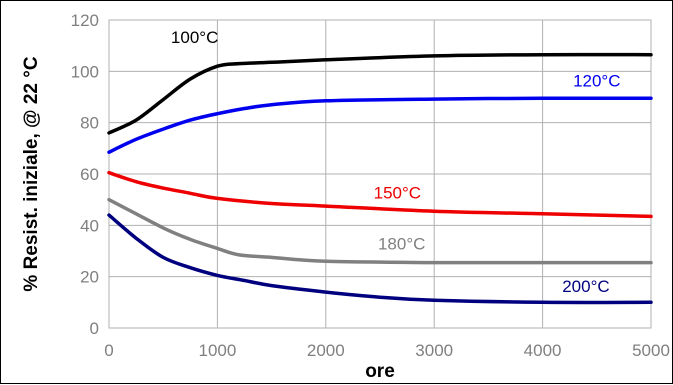 This screenshot has height=385, width=673. I want to click on series-label: 200°C, so click(585, 286).